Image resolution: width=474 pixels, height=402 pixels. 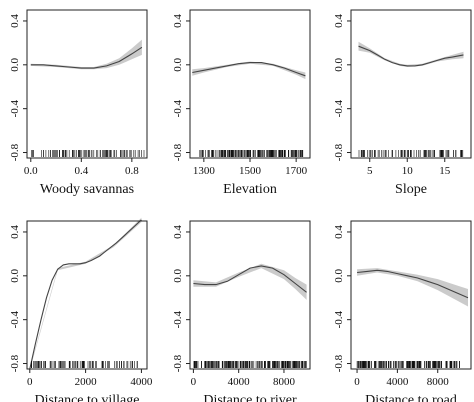 I want to click on x-axis-label: Woody savannas, so click(x=87, y=189).